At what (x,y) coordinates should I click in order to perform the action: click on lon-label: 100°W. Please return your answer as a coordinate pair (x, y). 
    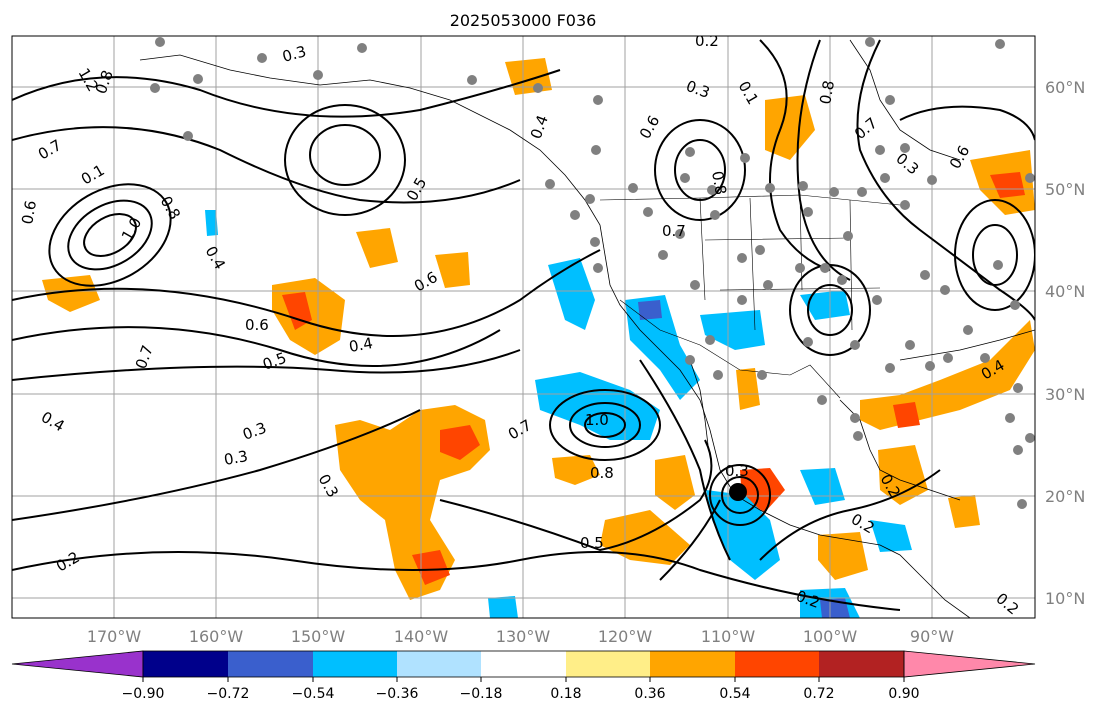
    Looking at the image, I should click on (830, 636).